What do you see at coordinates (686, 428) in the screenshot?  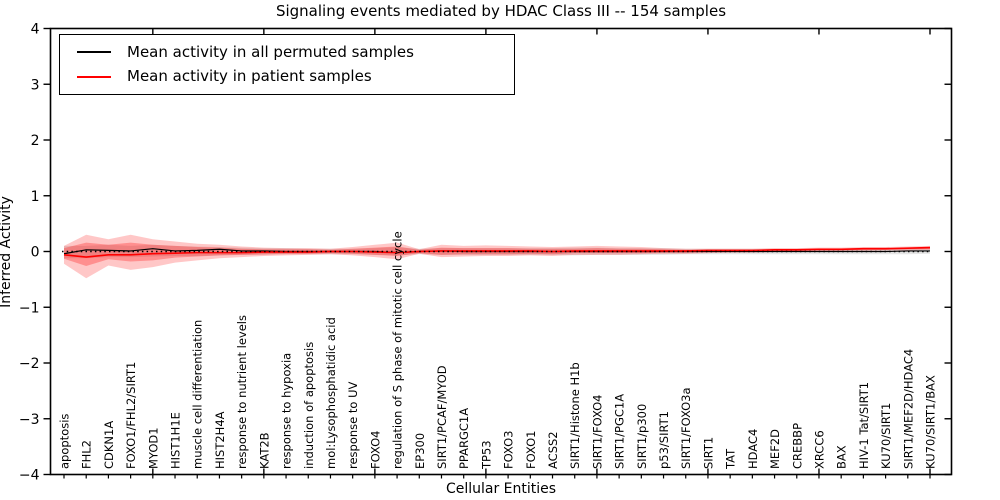 I see `x-category-label: SIRT1/FOXO3a` at bounding box center [686, 428].